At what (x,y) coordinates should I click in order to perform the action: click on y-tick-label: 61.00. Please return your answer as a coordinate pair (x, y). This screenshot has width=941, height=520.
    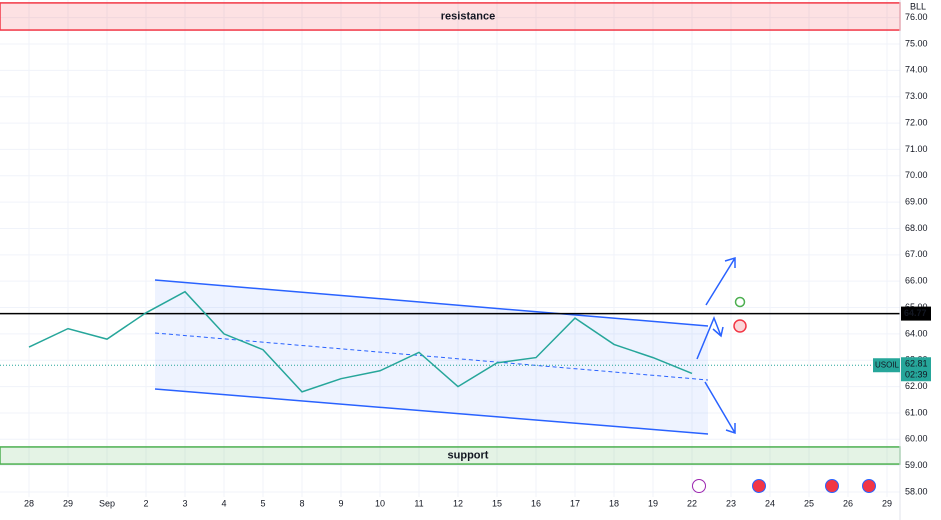
    Looking at the image, I should click on (916, 412).